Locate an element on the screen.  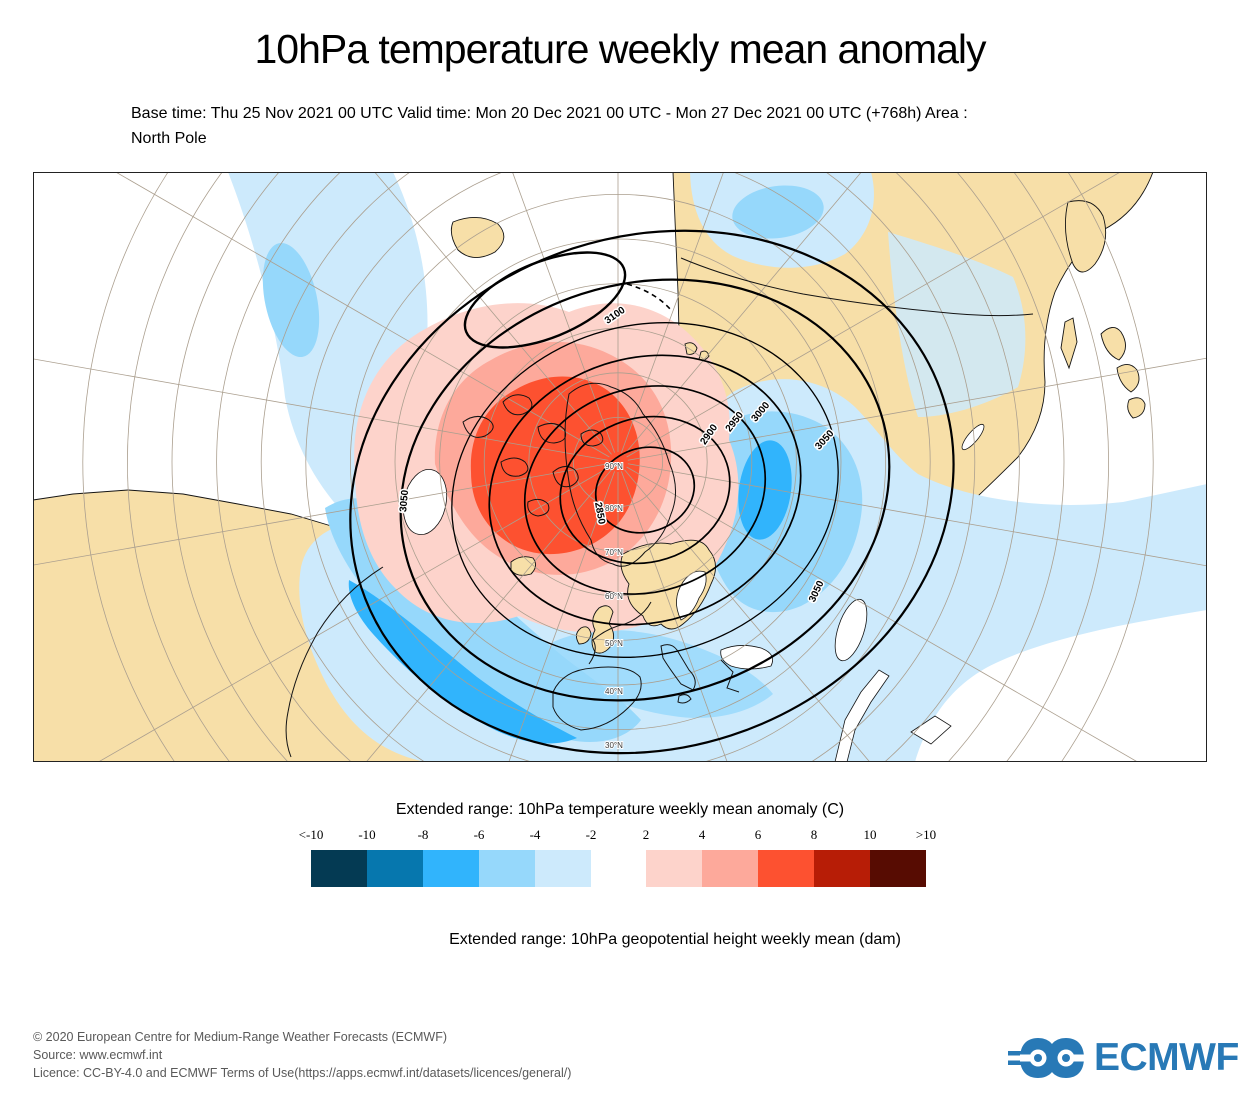
lat-label-70n: 70°N is located at coordinates (614, 552).